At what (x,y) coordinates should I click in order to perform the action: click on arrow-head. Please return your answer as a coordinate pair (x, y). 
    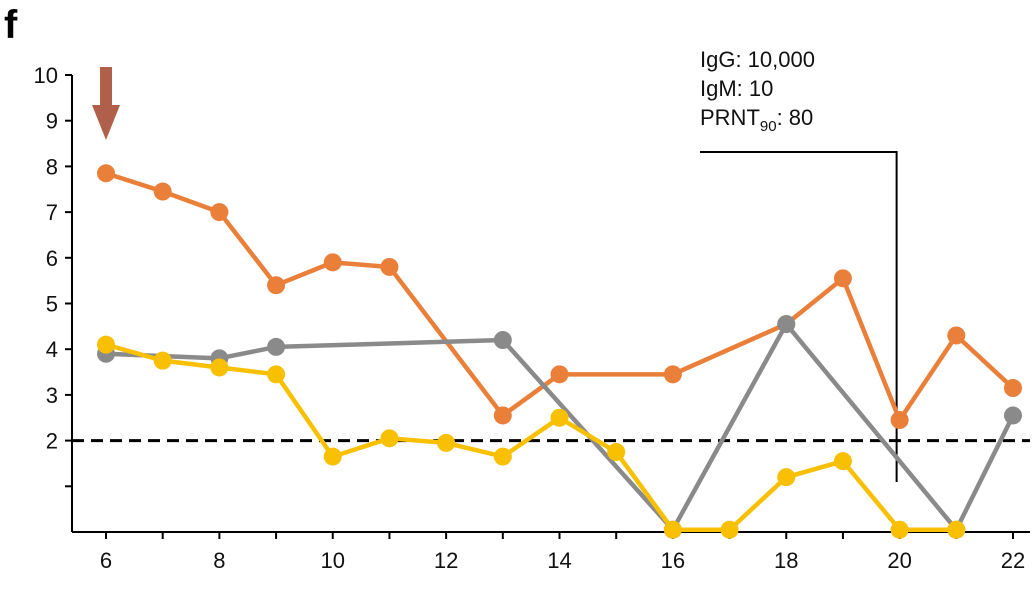
    Looking at the image, I should click on (106, 122).